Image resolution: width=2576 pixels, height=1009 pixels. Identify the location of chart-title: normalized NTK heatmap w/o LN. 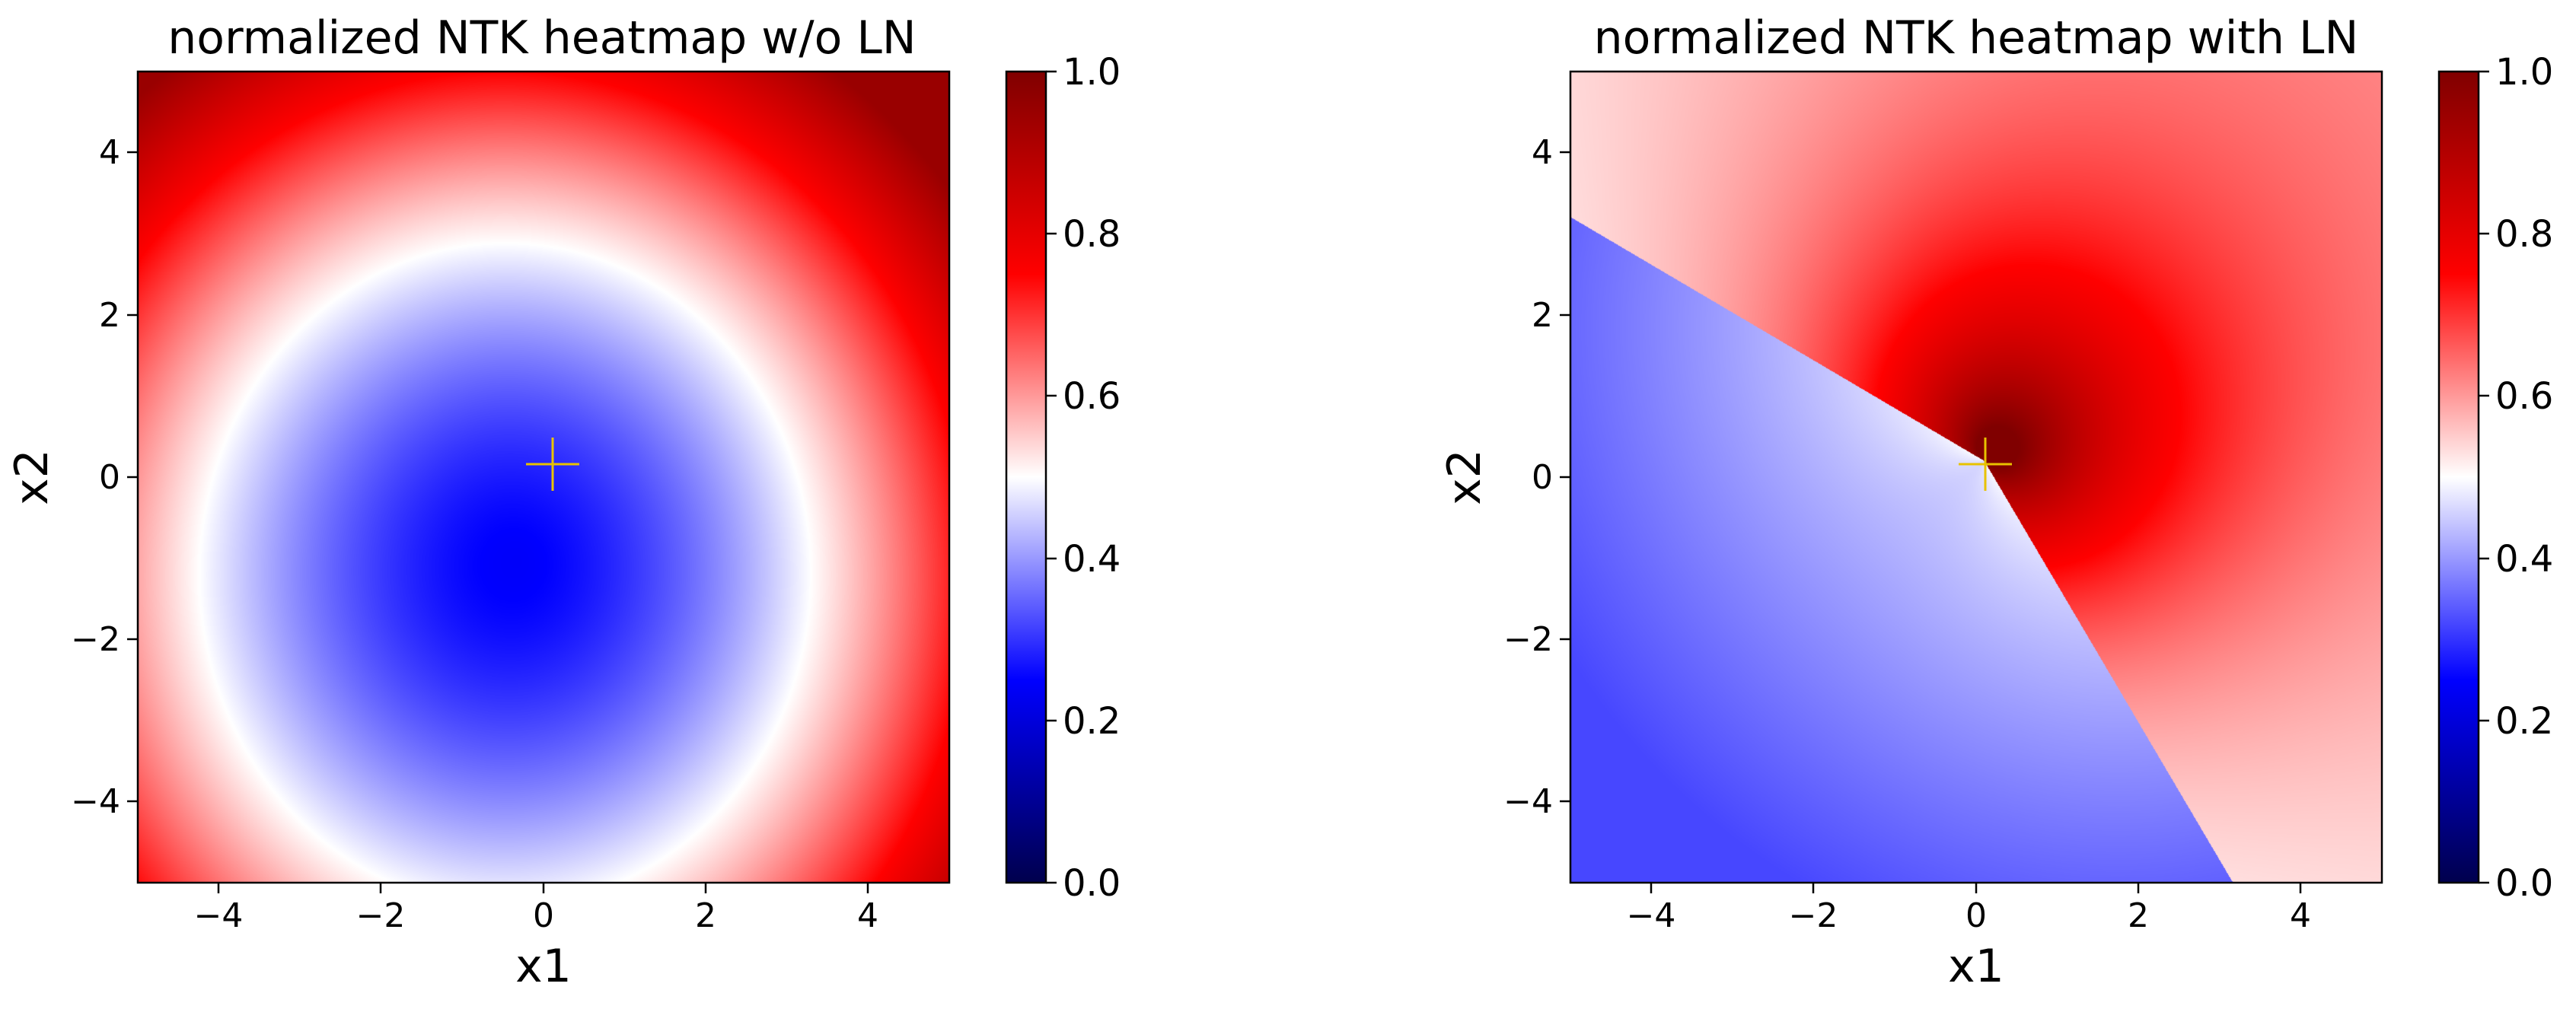
(541, 38).